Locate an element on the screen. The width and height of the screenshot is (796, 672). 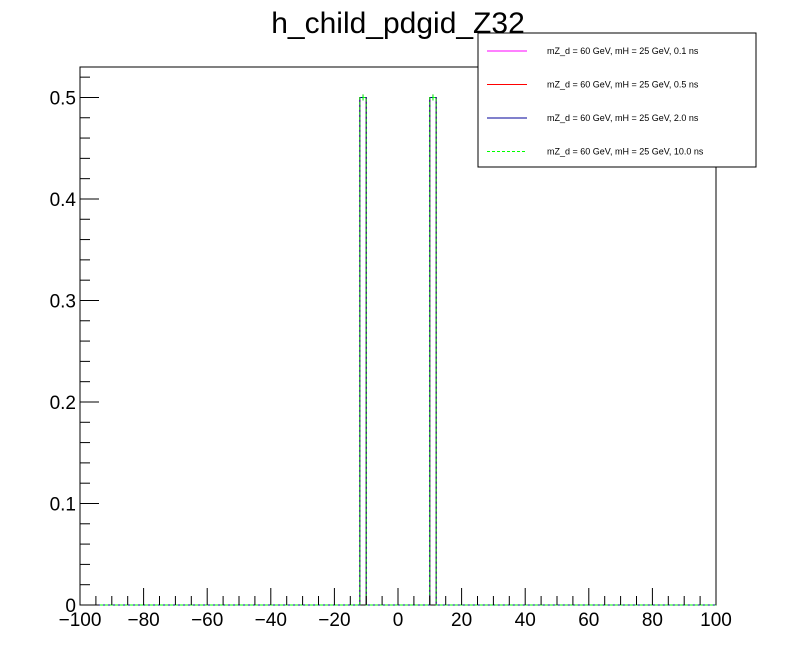
legend-label-3: mZ_d = 60 GeV, mH = 25 GeV, 10.0 ns is located at coordinates (625, 152).